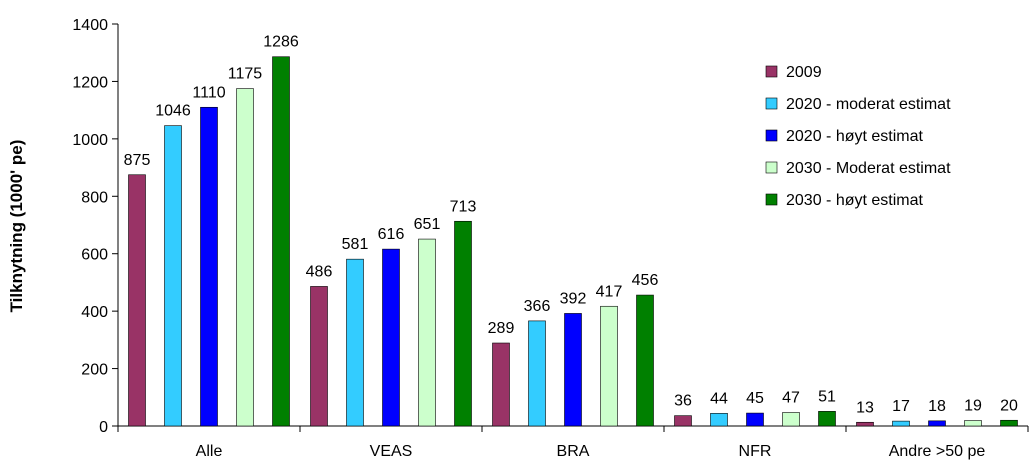 The height and width of the screenshot is (465, 1030). What do you see at coordinates (355, 244) in the screenshot?
I see `data-label: 581` at bounding box center [355, 244].